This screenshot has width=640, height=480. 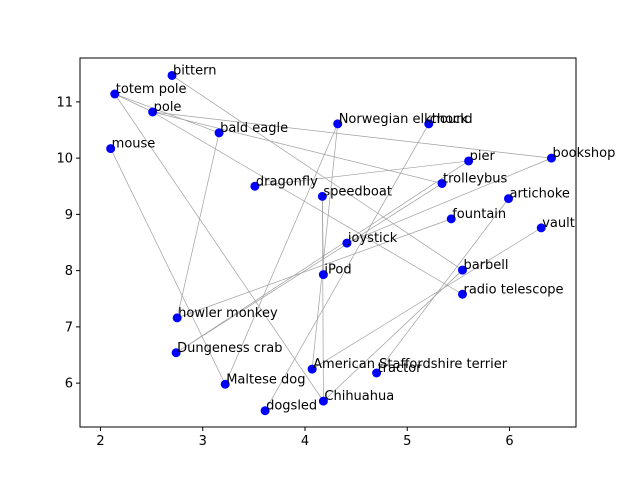 What do you see at coordinates (485, 265) in the screenshot?
I see `point-label: barbell` at bounding box center [485, 265].